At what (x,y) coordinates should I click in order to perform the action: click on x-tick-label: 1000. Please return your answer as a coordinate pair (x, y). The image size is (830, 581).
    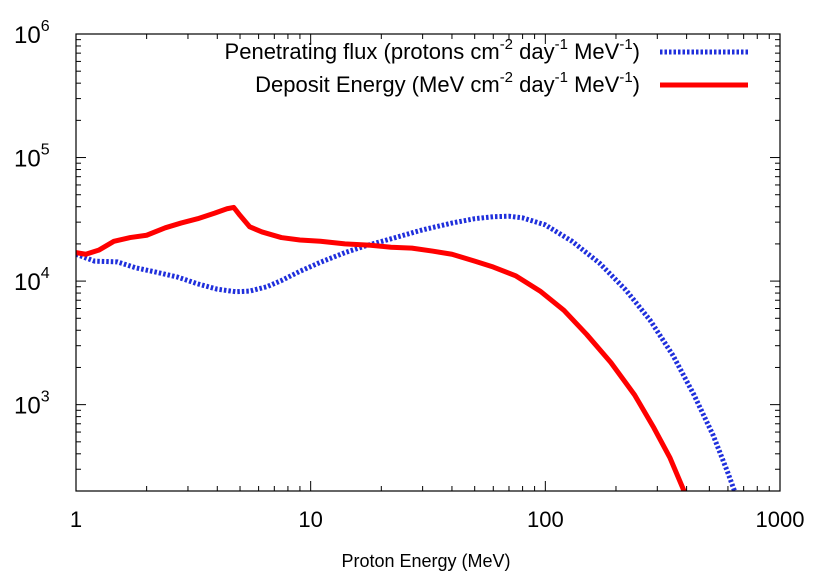
    Looking at the image, I should click on (780, 519).